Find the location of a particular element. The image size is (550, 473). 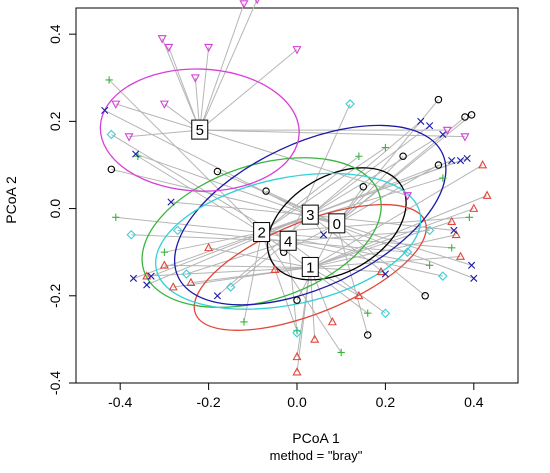

group-label: 3 is located at coordinates (310, 215).